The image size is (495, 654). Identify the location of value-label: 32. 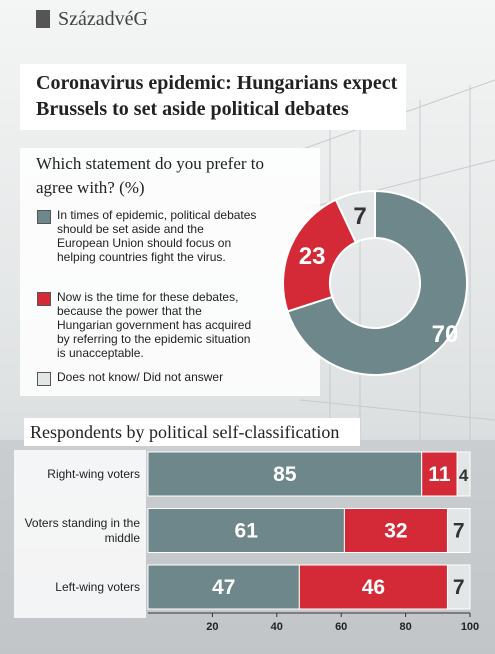
(395, 531).